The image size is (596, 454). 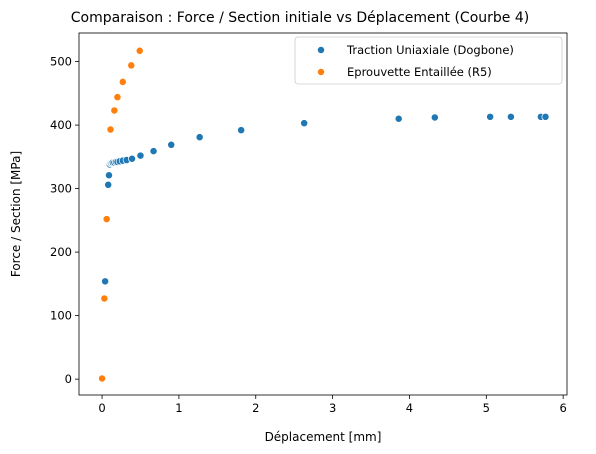 What do you see at coordinates (323, 437) in the screenshot?
I see `x-axis-label: Déplacement [mm]` at bounding box center [323, 437].